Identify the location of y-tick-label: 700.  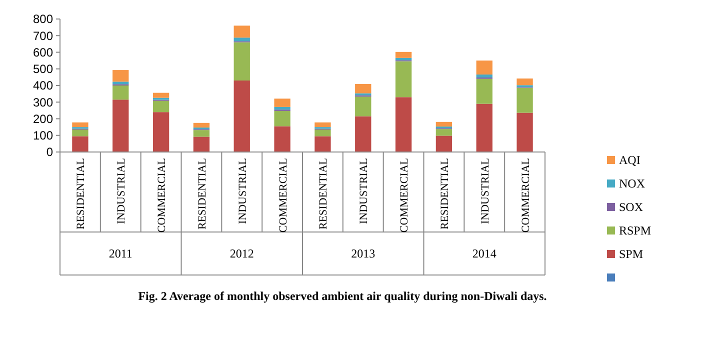
(43, 35).